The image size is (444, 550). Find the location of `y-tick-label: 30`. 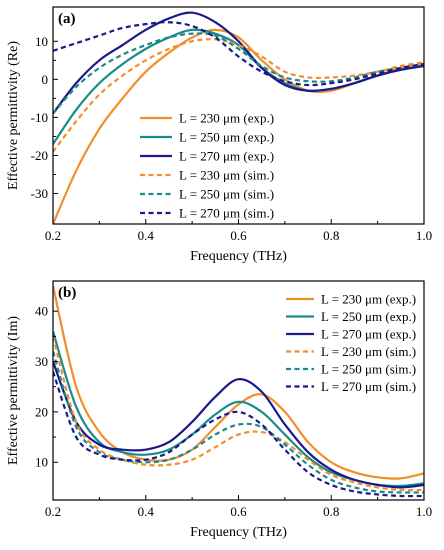

y-tick-label: 30 is located at coordinates (41, 361).